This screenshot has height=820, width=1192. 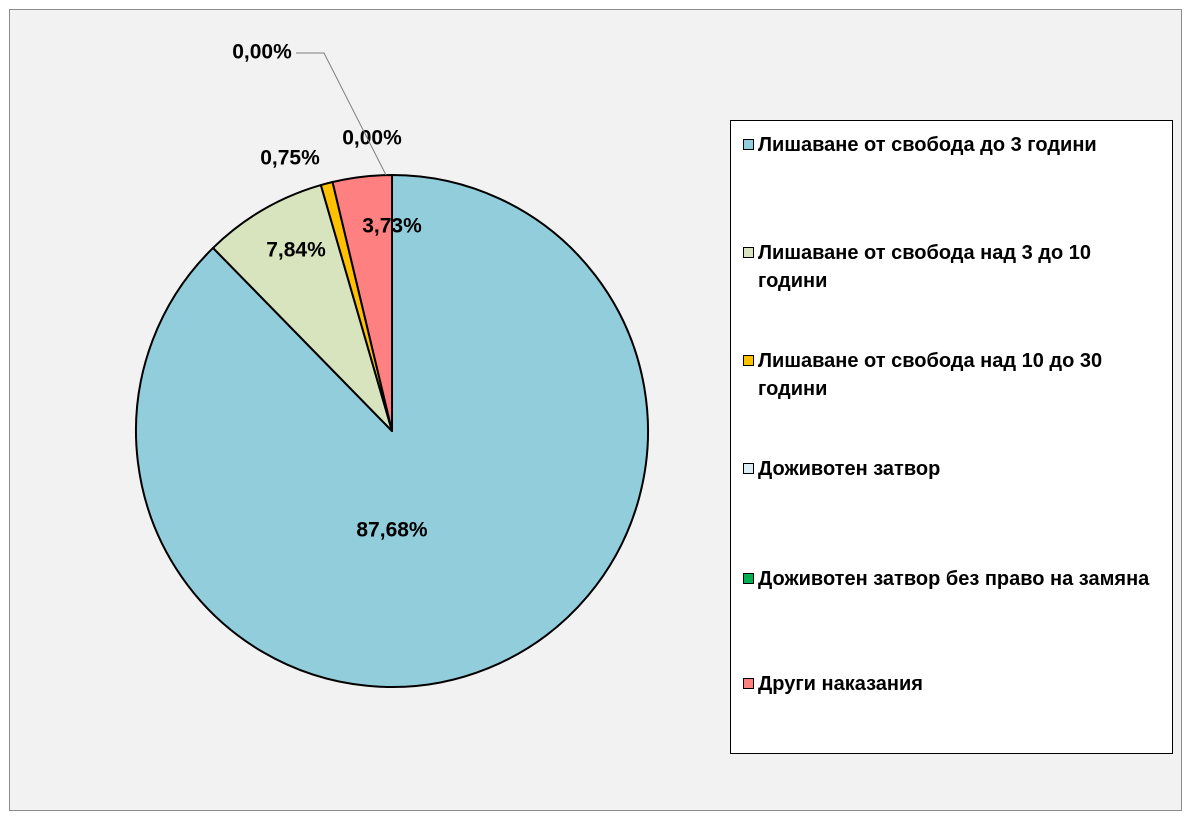 I want to click on legend-label-2: Лишаване от свобода над 10 до 30 години, so click(x=930, y=375).